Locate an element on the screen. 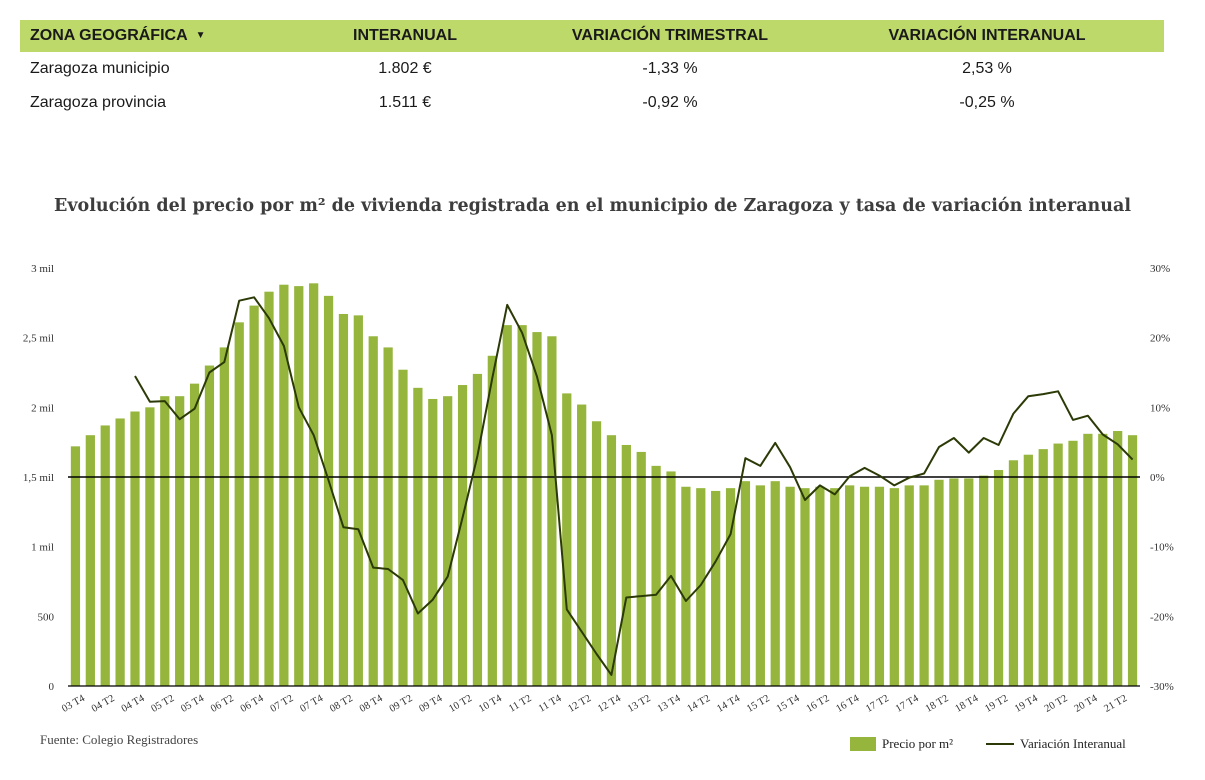  header-zona-label: ZONA GEOGRÁFICA is located at coordinates (109, 35).